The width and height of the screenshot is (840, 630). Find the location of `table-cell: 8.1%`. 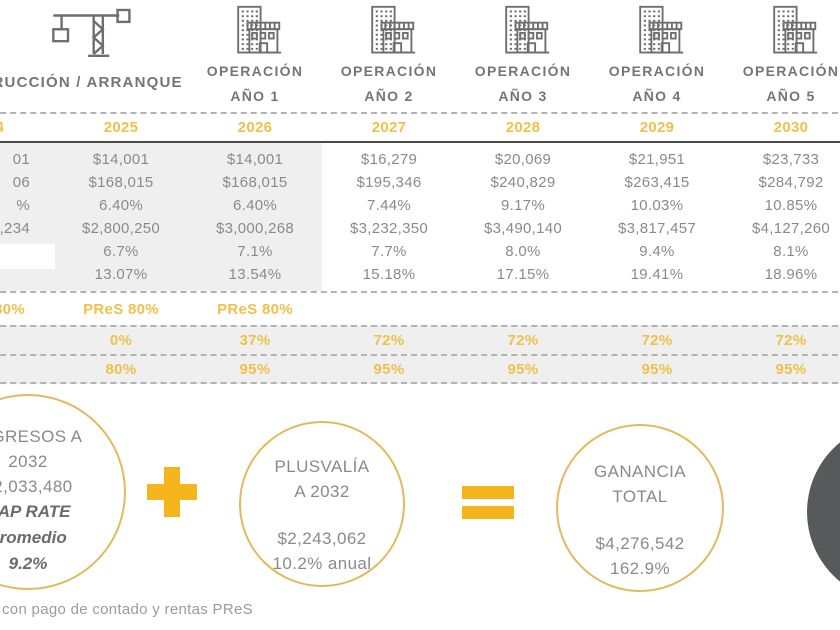

table-cell: 8.1% is located at coordinates (791, 251).